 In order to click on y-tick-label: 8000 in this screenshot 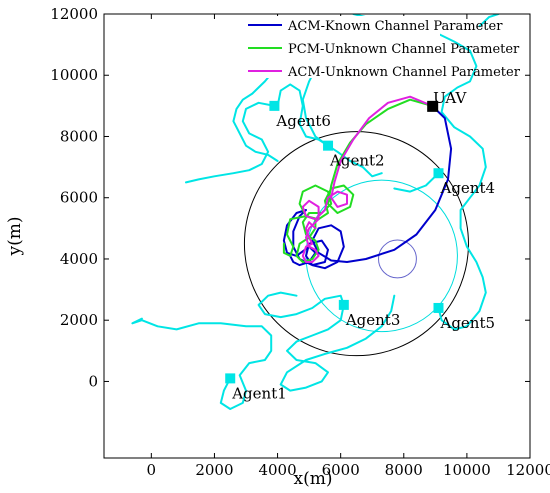, I will do `click(79, 136)`.